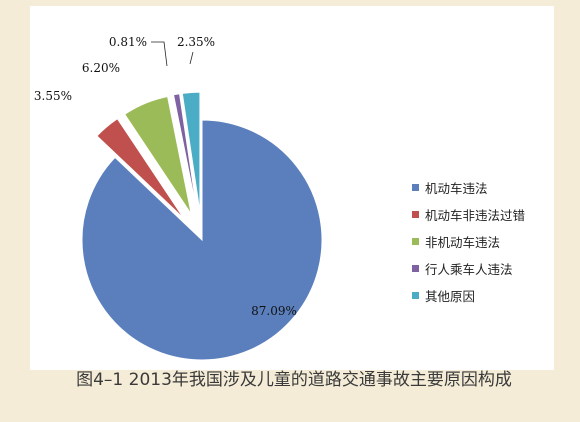 This screenshot has height=422, width=580. I want to click on legend-label: 非机动车违法, so click(463, 242).